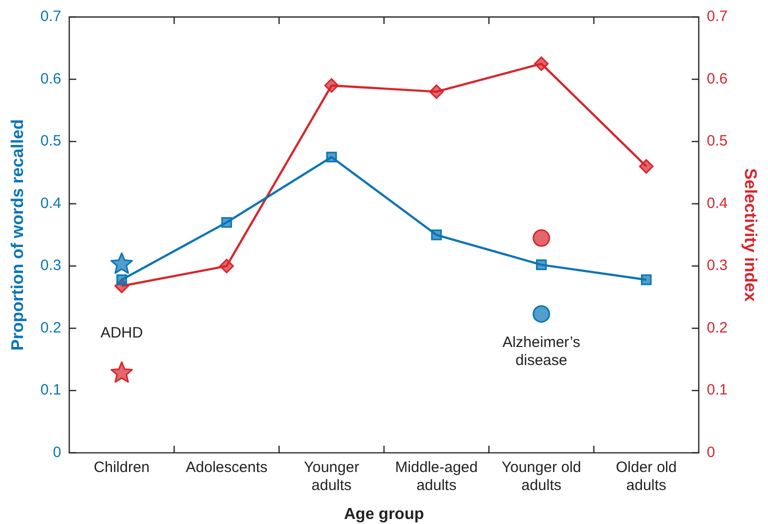 This screenshot has width=768, height=524. What do you see at coordinates (51, 265) in the screenshot?
I see `y-tick-label: 0.3` at bounding box center [51, 265].